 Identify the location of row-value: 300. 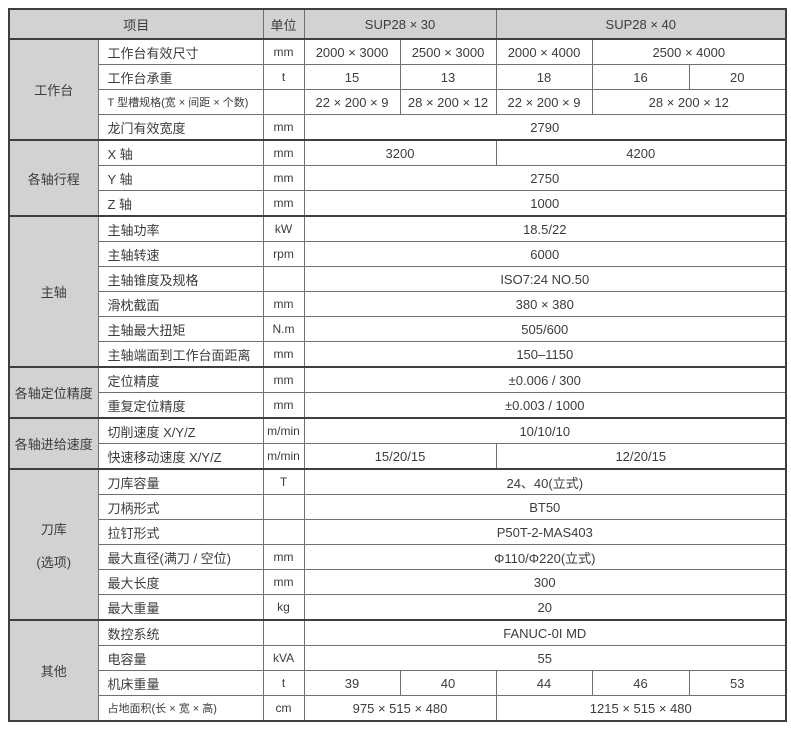
(545, 582).